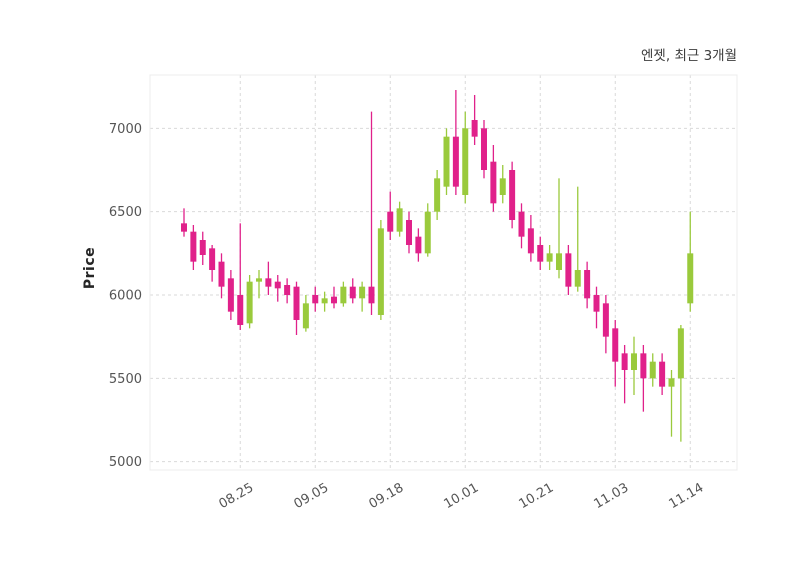 The width and height of the screenshot is (800, 575). What do you see at coordinates (237, 496) in the screenshot?
I see `x-tick-label: 08.25` at bounding box center [237, 496].